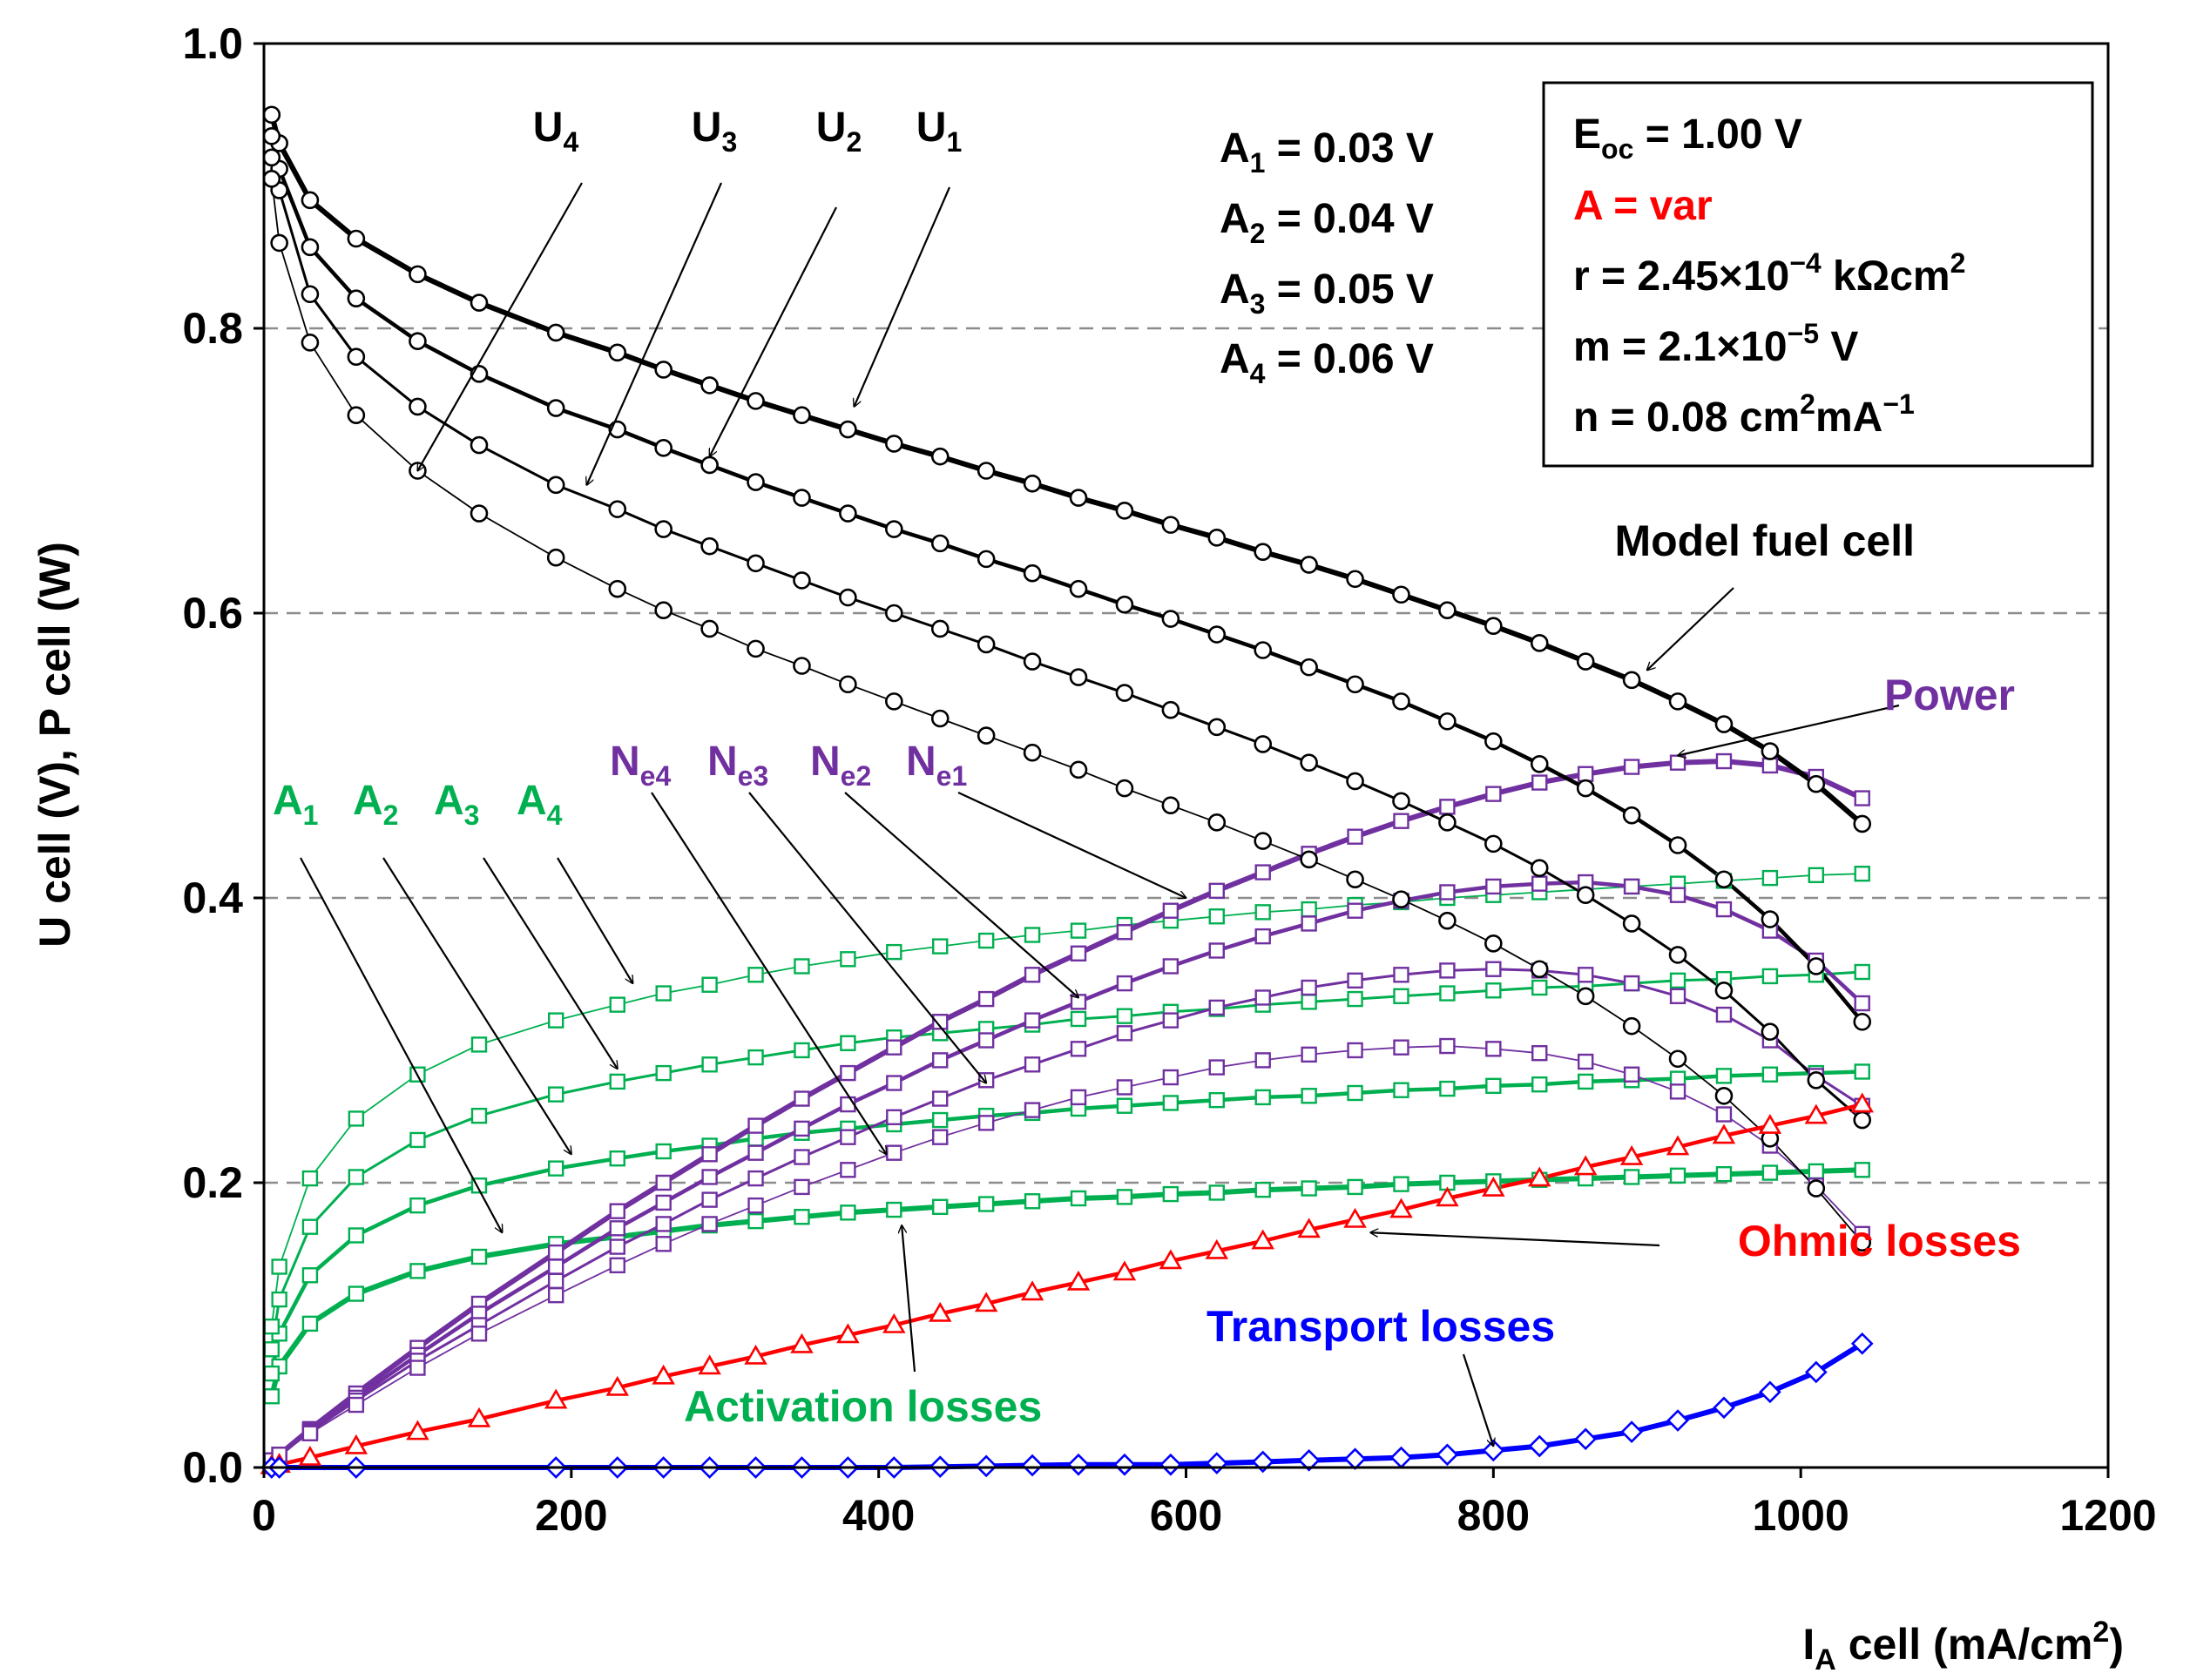 The height and width of the screenshot is (1680, 2190). I want to click on y-tick-label-5: 1.0, so click(212, 43).